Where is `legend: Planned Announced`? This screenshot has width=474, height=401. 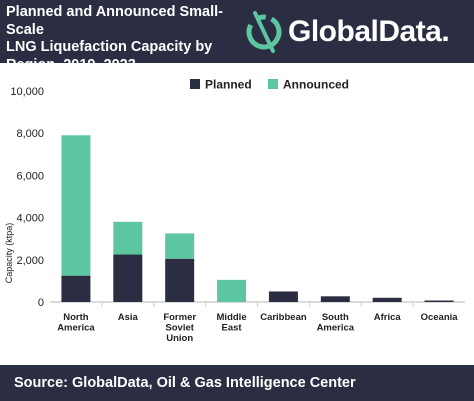 legend: Planned Announced is located at coordinates (269, 85).